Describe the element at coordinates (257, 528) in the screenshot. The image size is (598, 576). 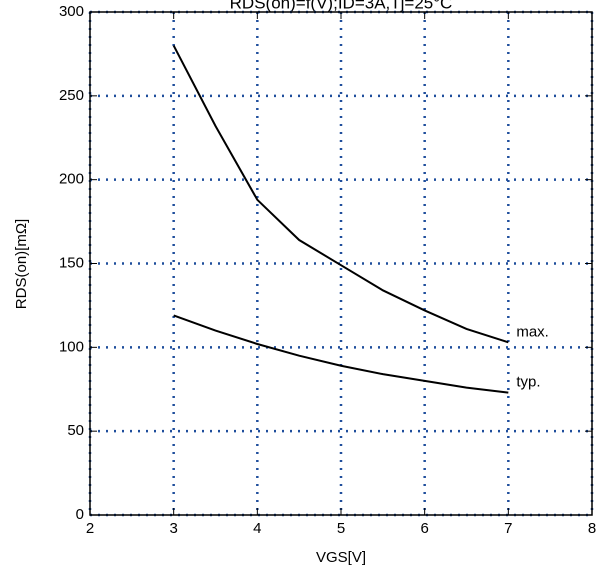
I see `x-tick-label: 4` at that location.